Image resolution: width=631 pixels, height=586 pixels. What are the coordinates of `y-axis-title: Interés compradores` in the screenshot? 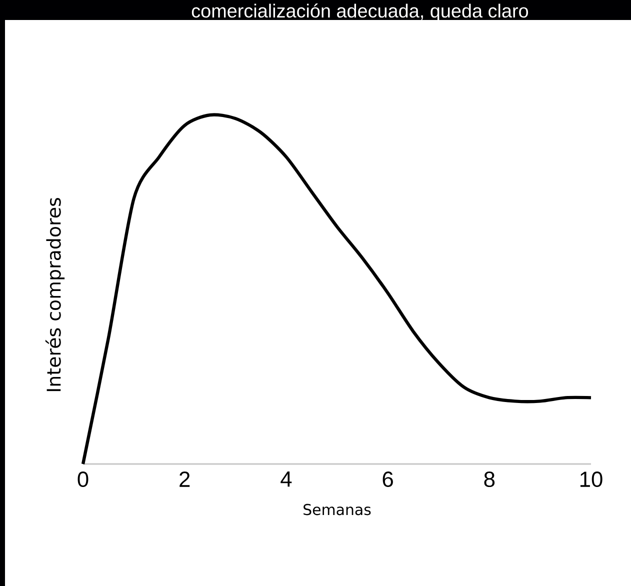 It's located at (55, 295).